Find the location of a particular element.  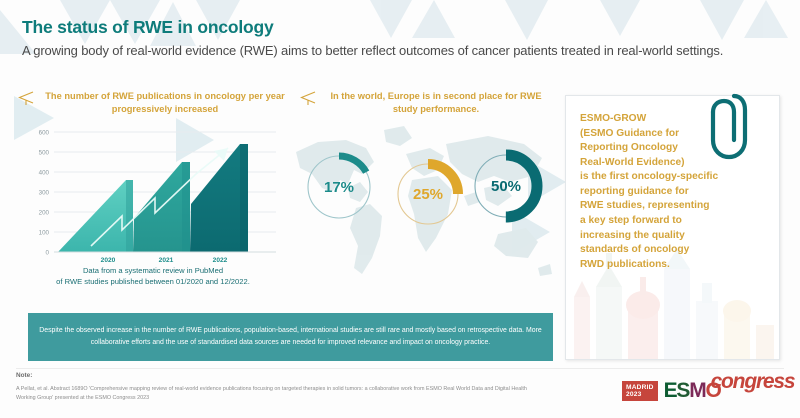

world-map-icon is located at coordinates (424, 201).